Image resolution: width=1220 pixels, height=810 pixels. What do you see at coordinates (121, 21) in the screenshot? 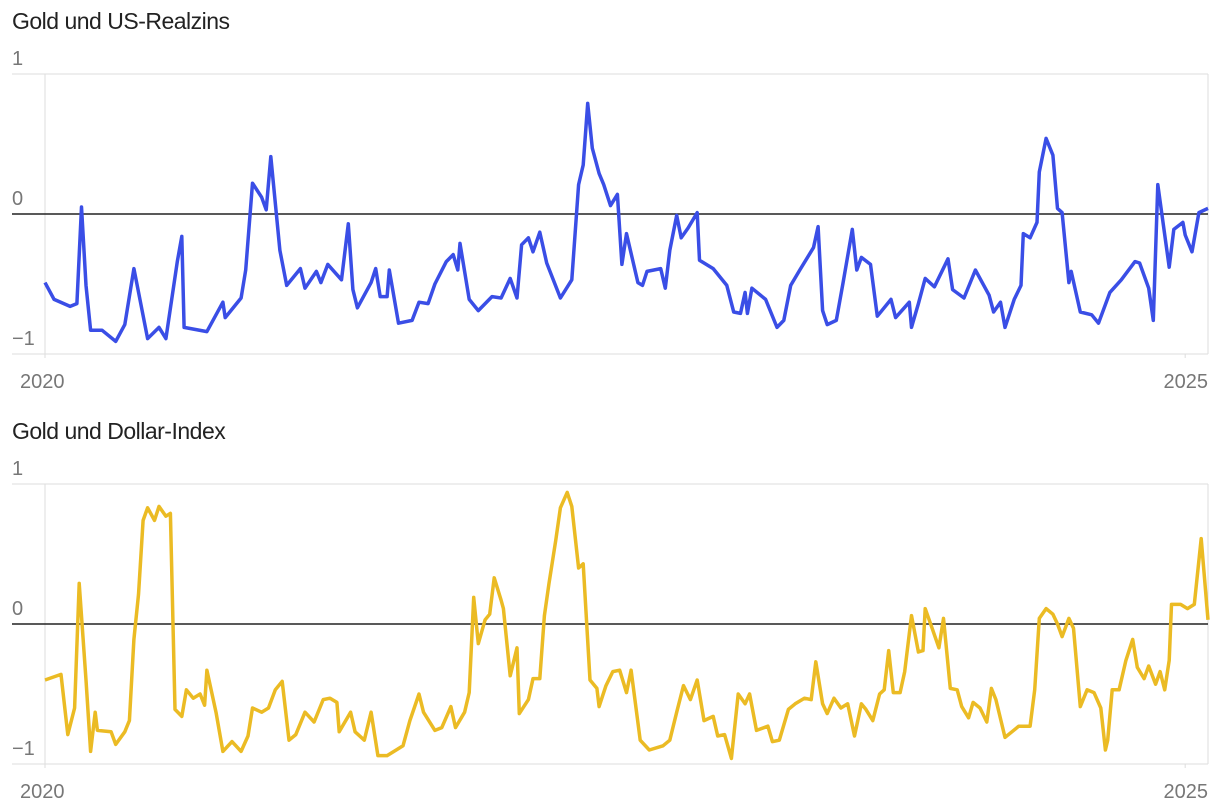
I see `chart-title: Gold und US-Realzins` at bounding box center [121, 21].